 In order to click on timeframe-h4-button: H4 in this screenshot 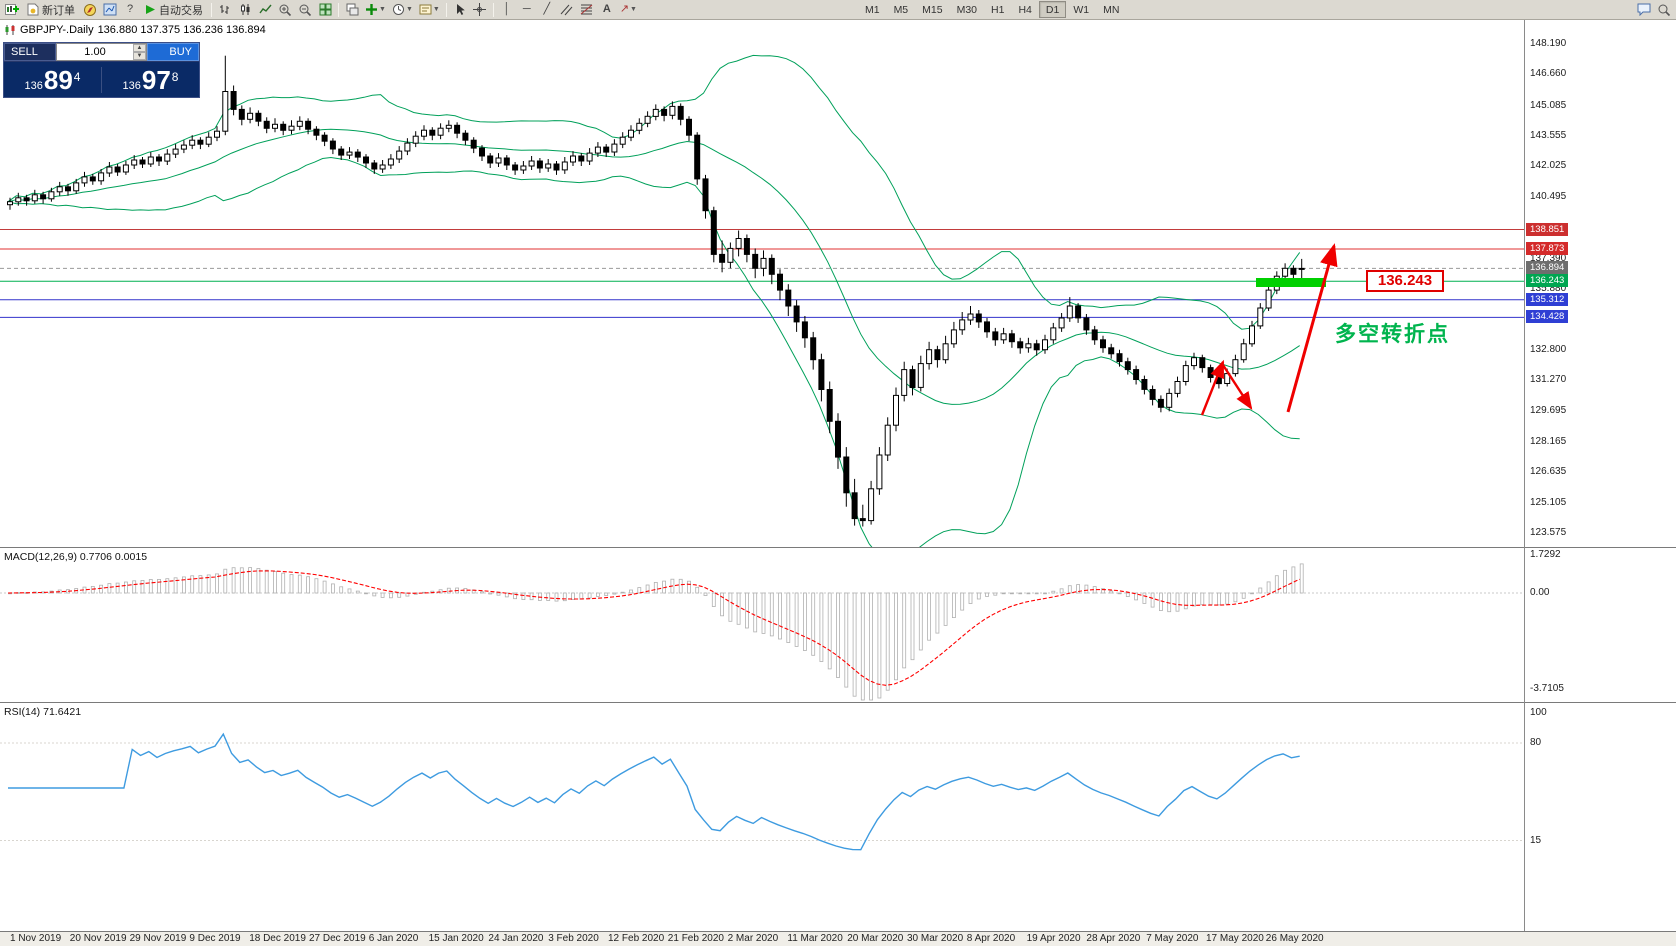, I will do `click(1025, 9)`.